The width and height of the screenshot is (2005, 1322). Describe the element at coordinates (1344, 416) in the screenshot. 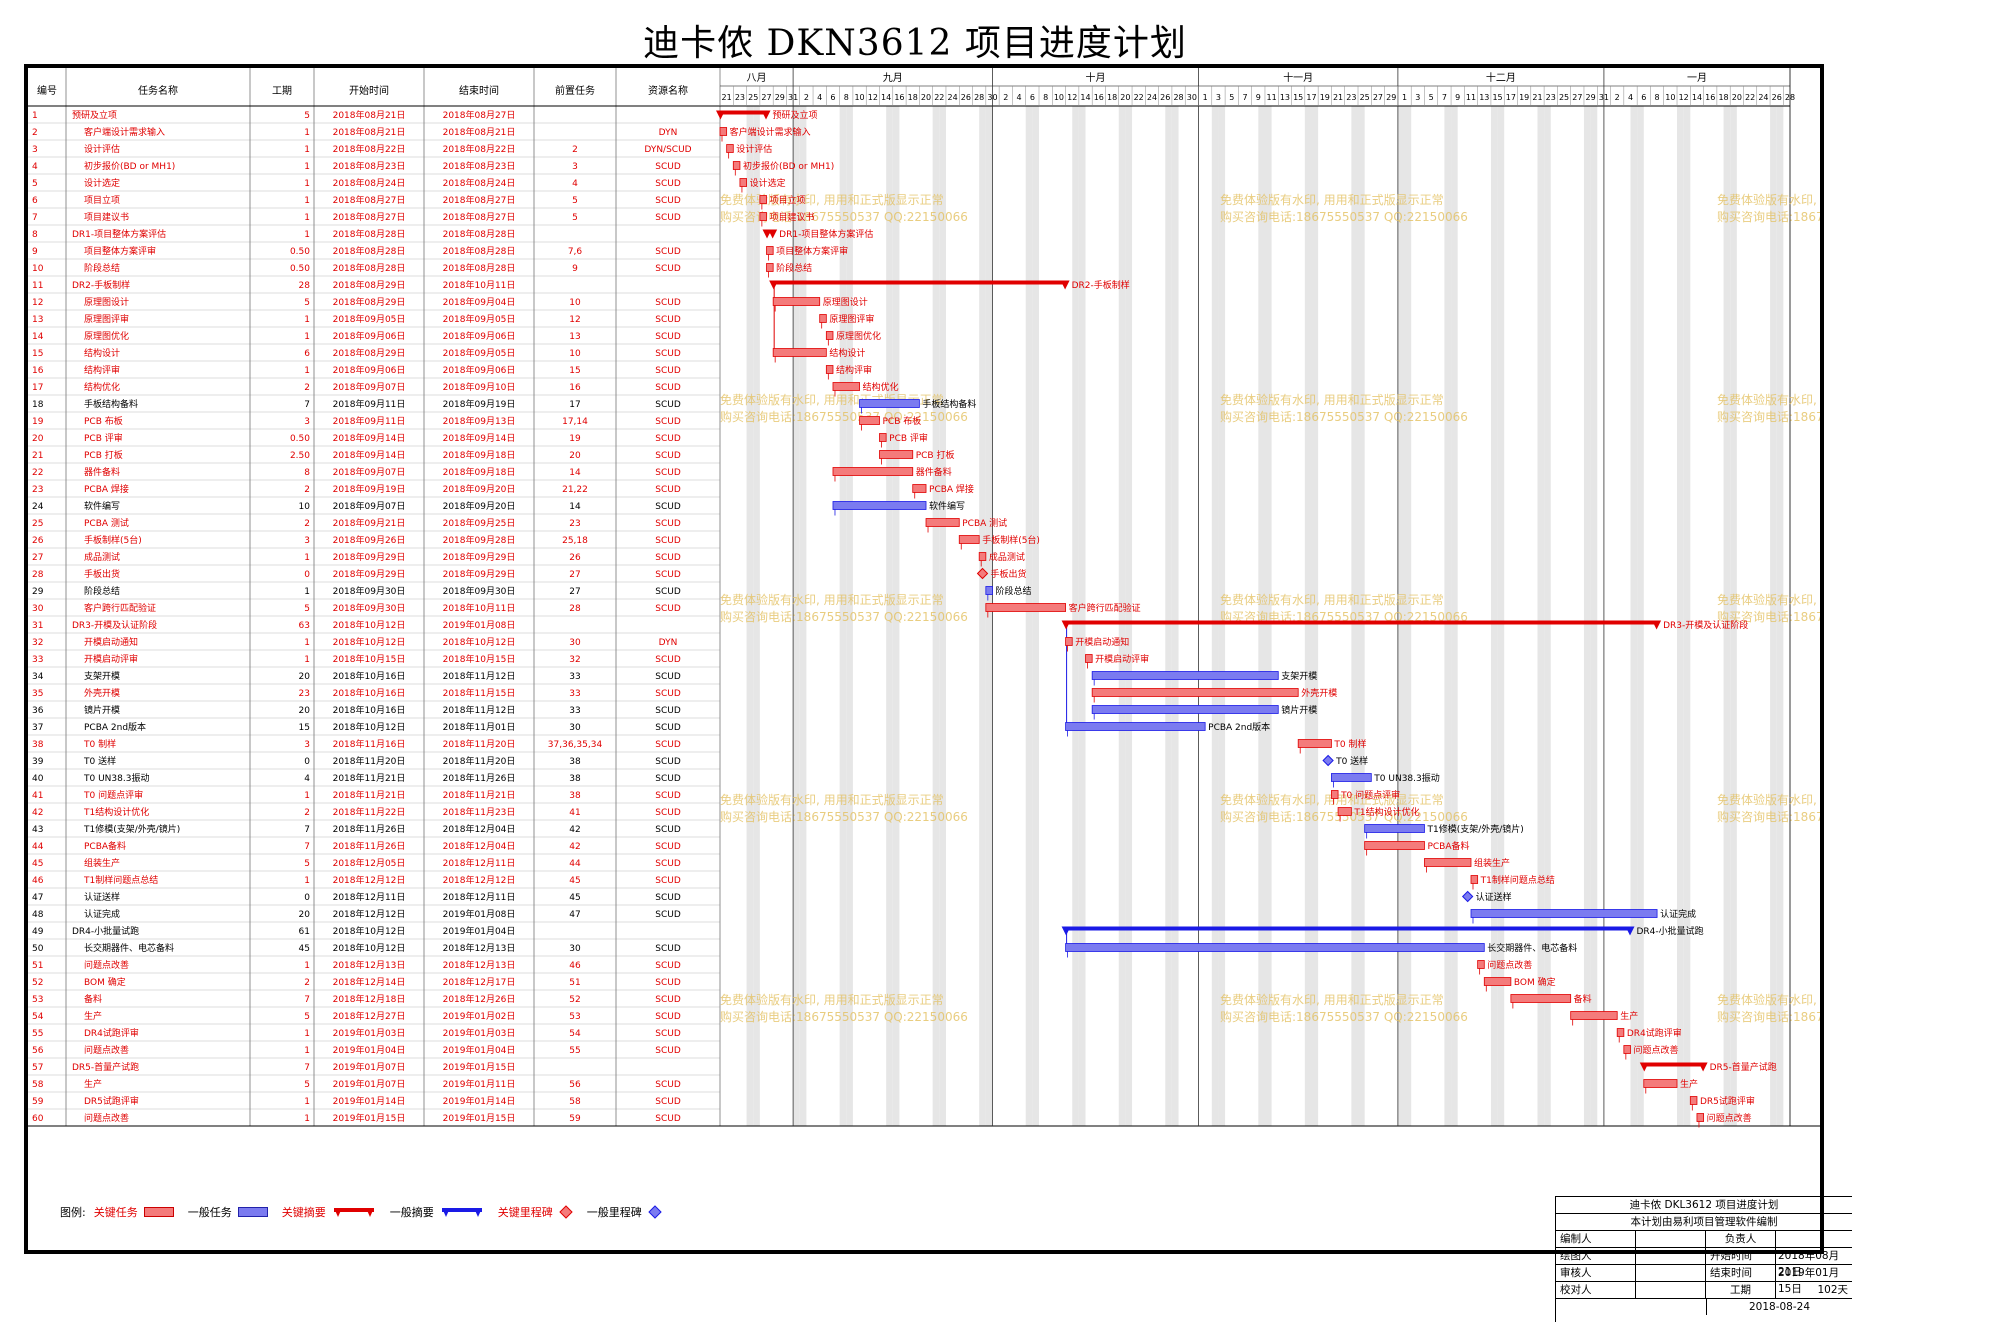

I see `watermark-line: 购买咨询电话:18675550537 QQ:22150066` at that location.